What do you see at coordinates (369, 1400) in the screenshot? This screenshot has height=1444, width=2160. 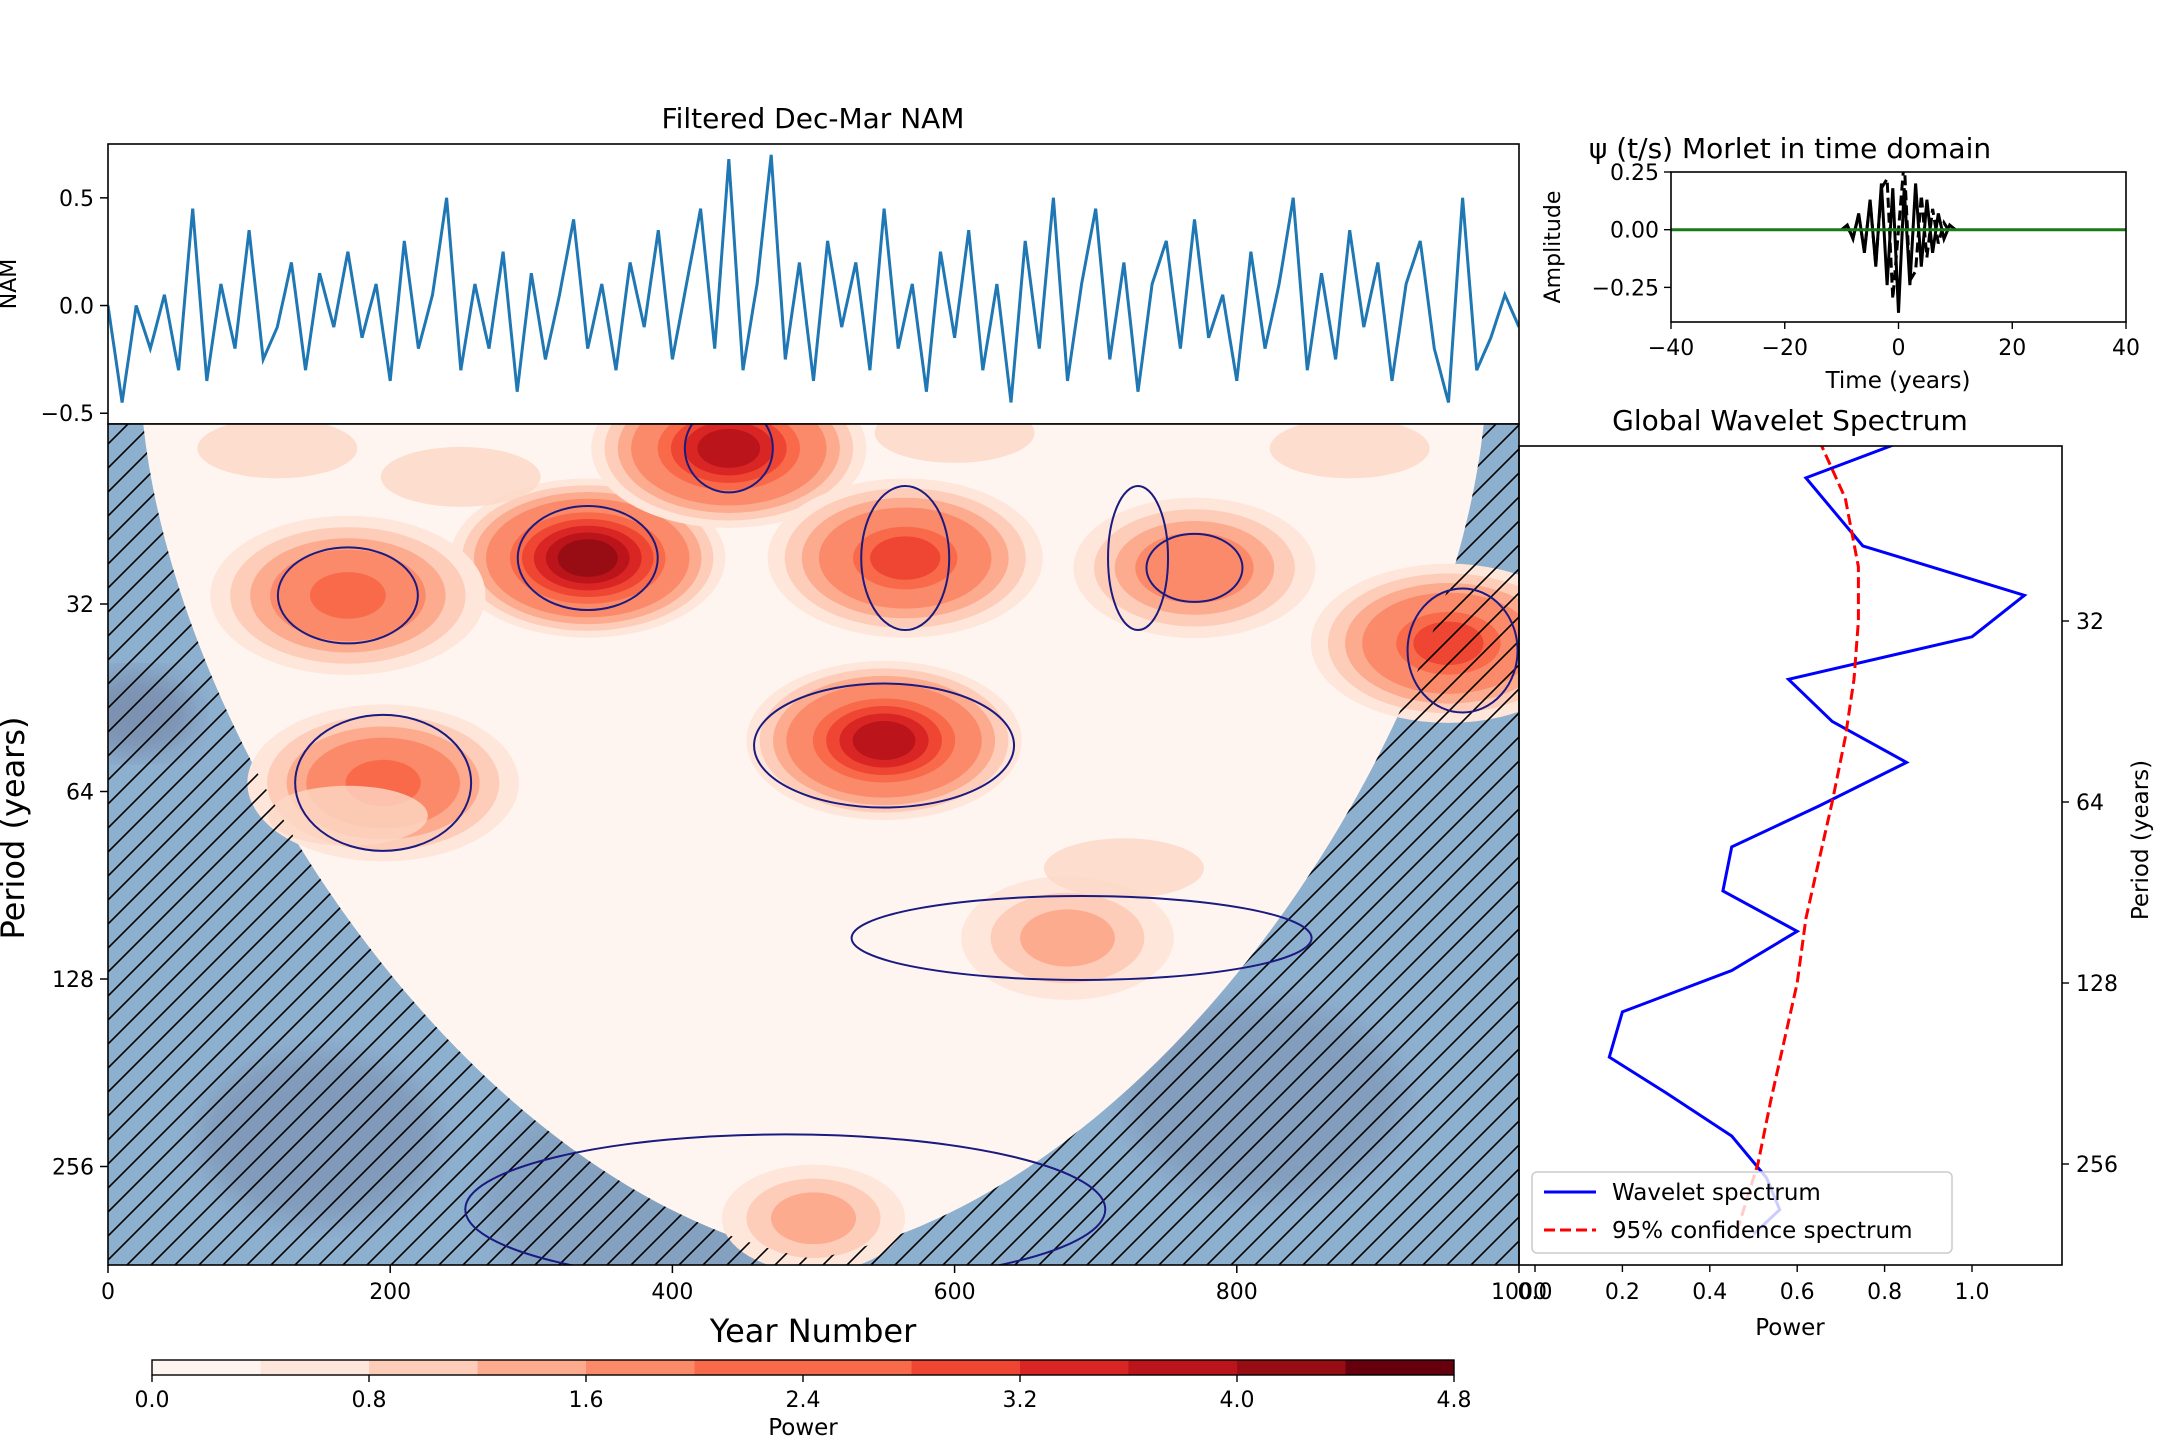 I see `colorbar-tick-label: 0.8` at bounding box center [369, 1400].